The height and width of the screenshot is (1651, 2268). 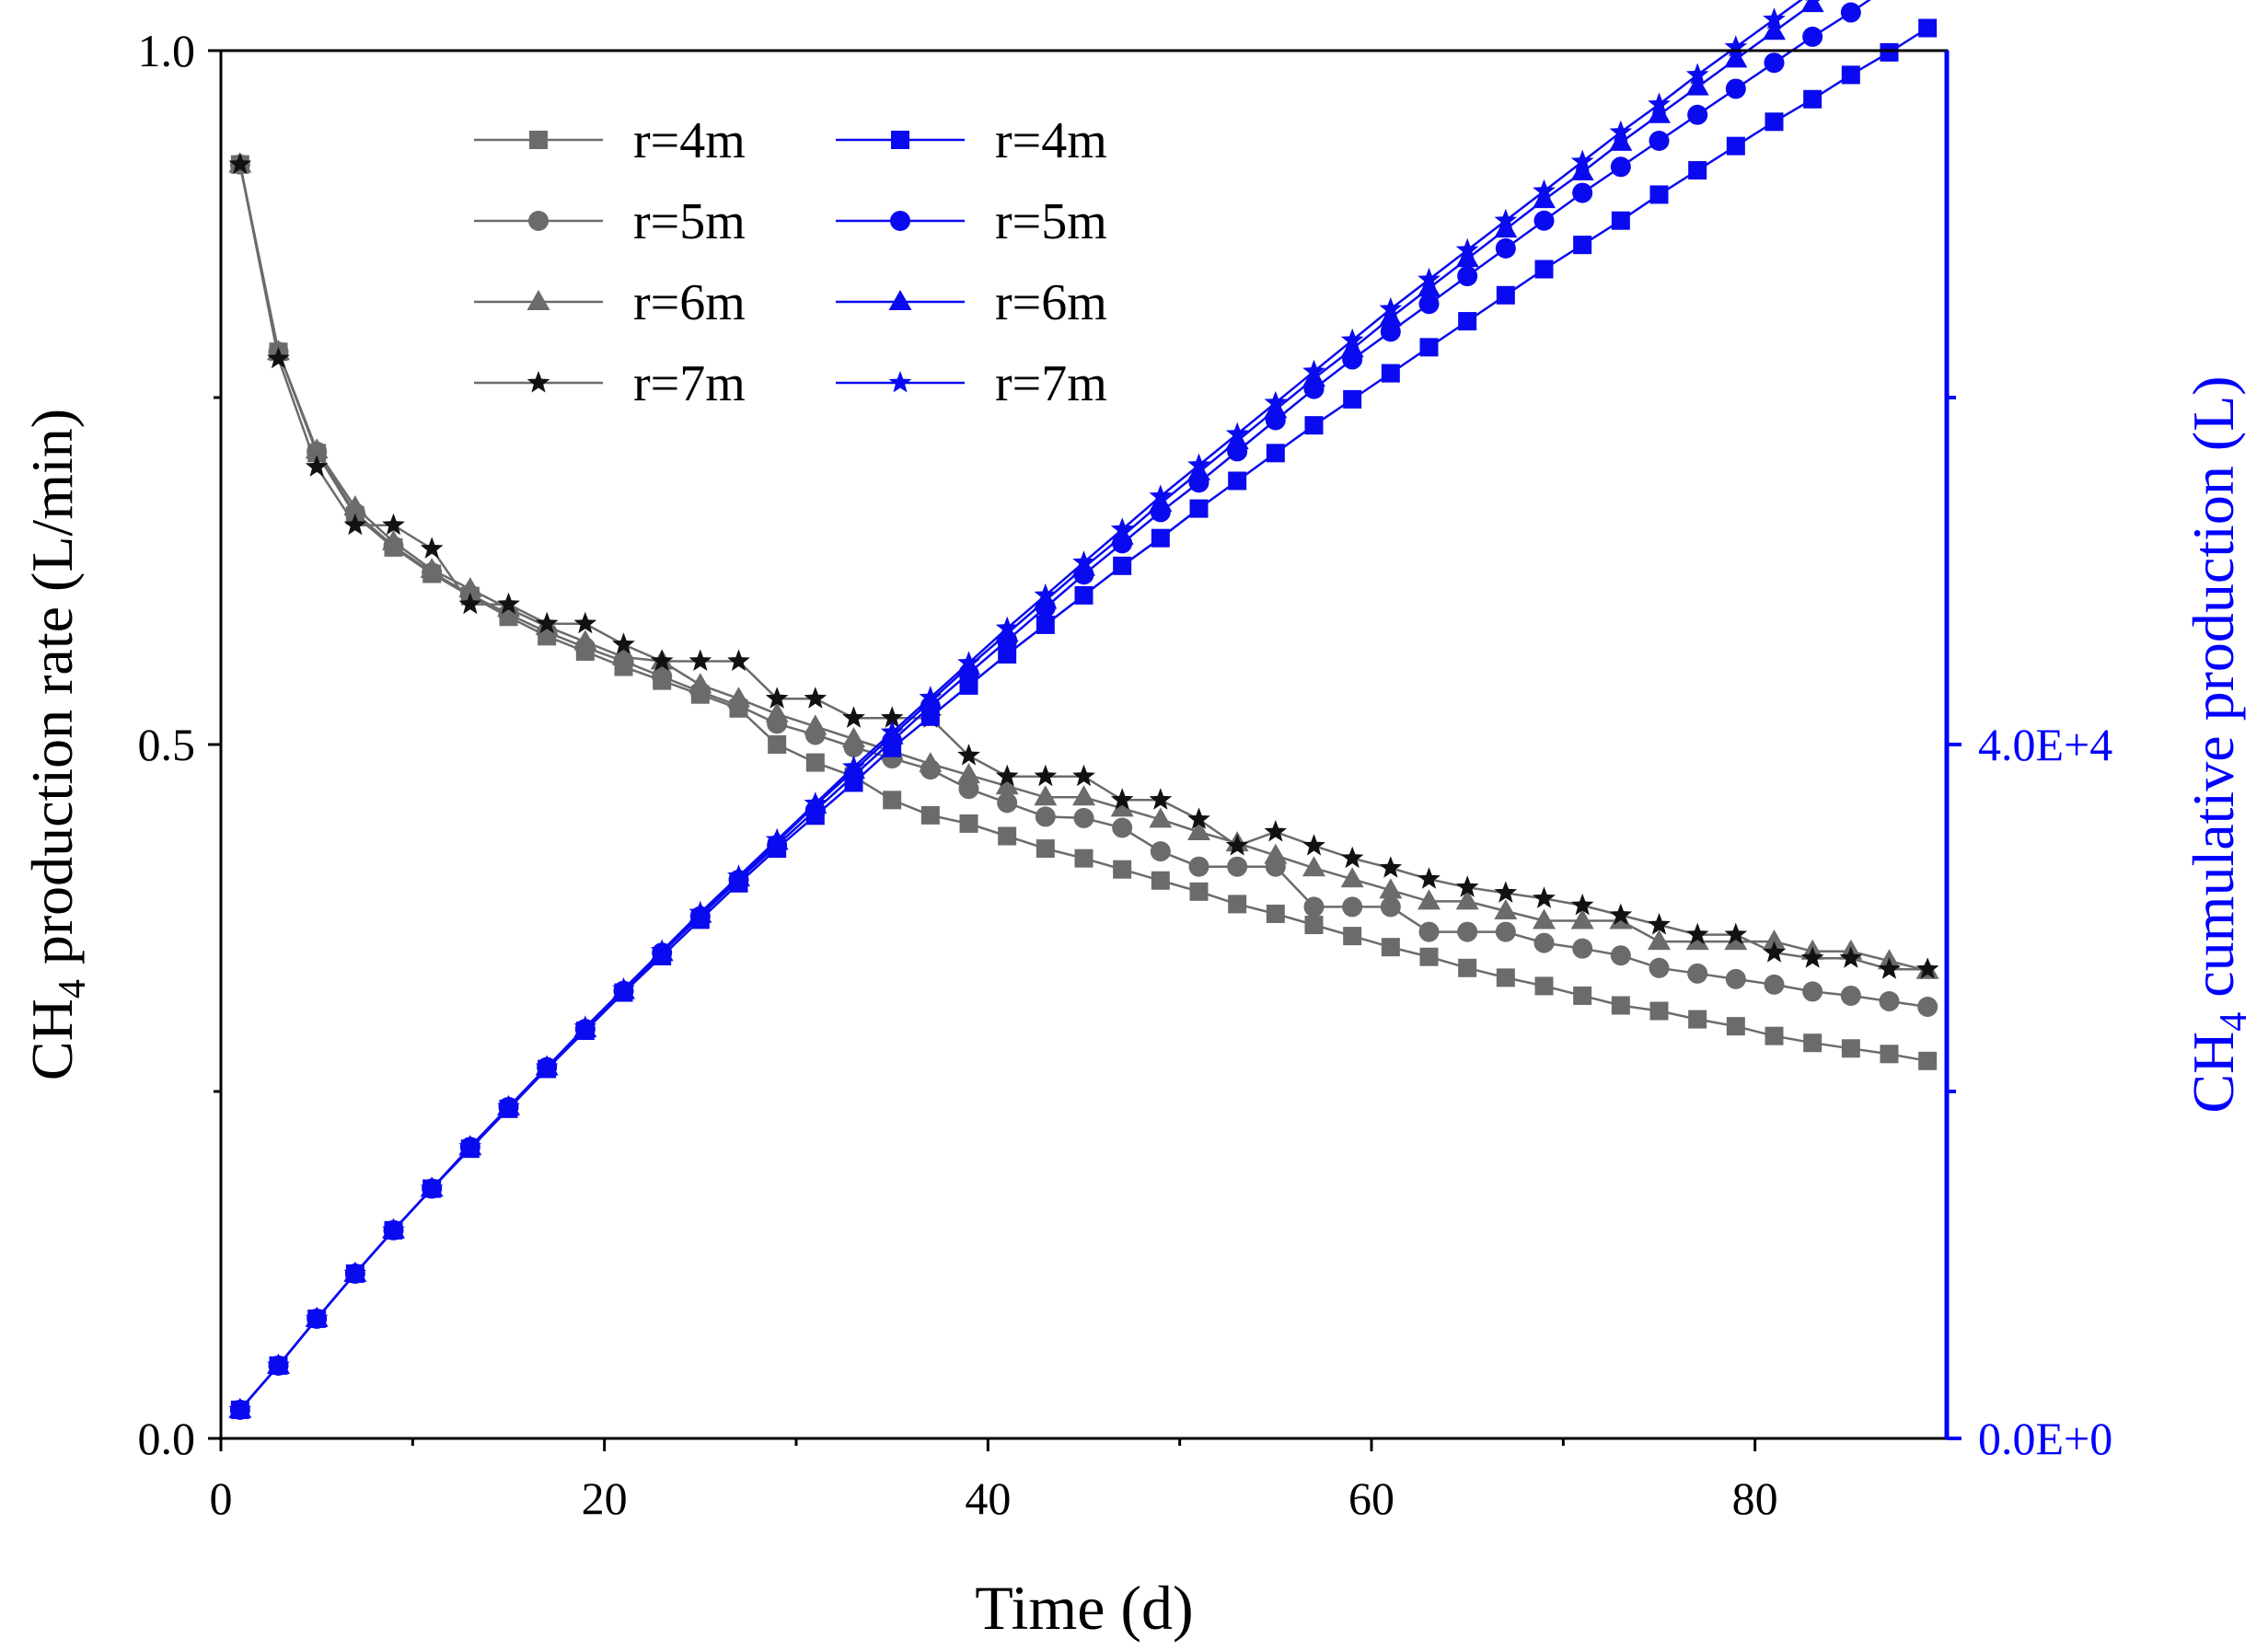 What do you see at coordinates (689, 383) in the screenshot?
I see `legend-label: r=7m` at bounding box center [689, 383].